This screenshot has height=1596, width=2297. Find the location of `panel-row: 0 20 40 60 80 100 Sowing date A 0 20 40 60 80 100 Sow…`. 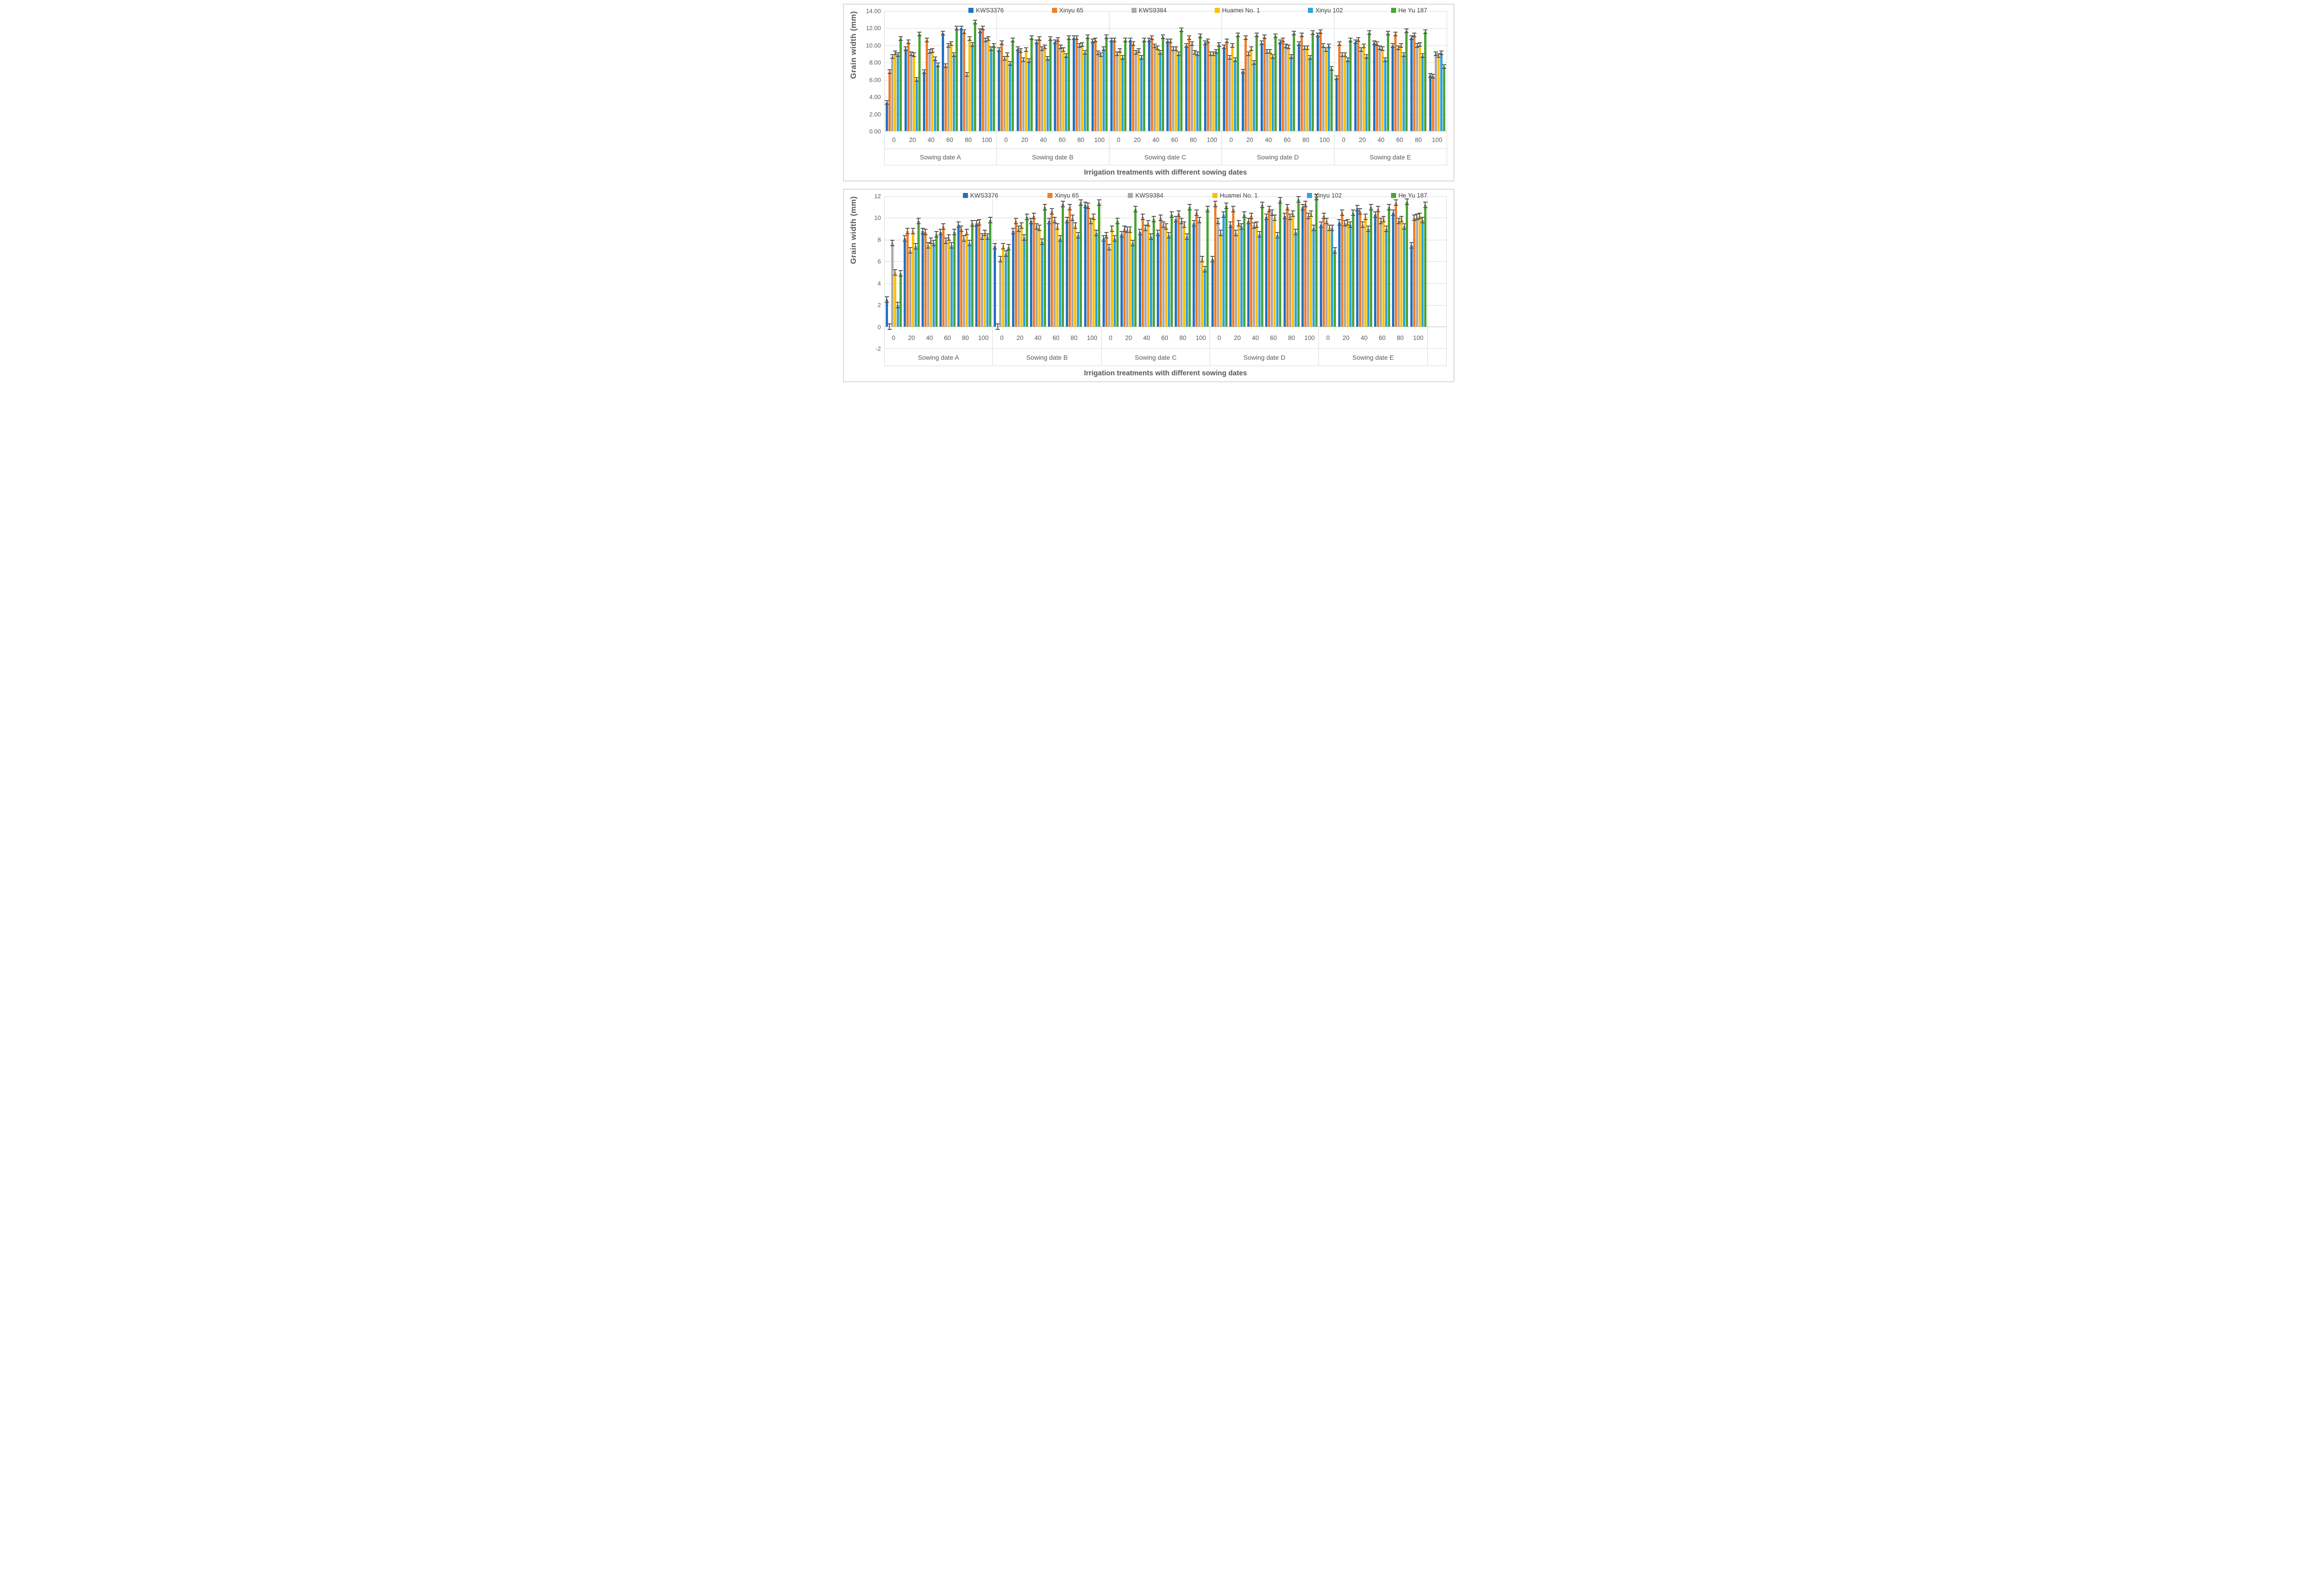

panel-row: 0 20 40 60 80 100 Sowing date A 0 20 40 60 80 100 Sow… is located at coordinates (1165, 280).